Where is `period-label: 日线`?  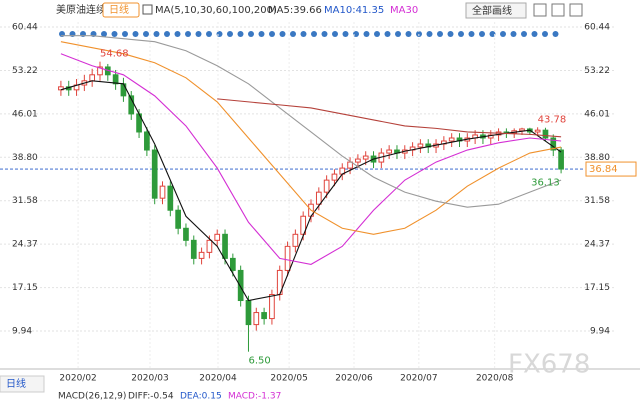 period-label: 日线 is located at coordinates (119, 9).